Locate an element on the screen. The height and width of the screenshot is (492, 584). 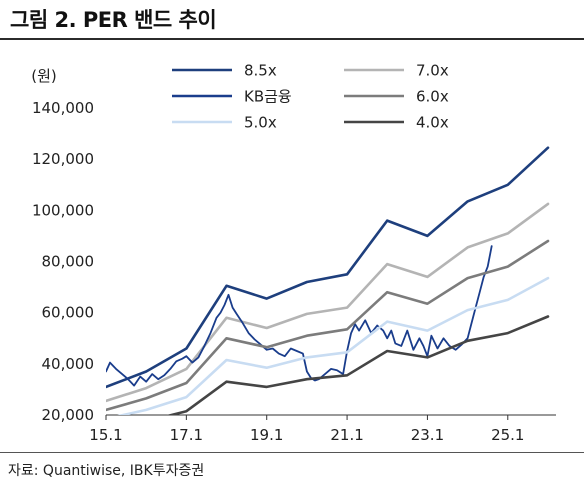
x-tick-labels: 15.1 17.1 19.1 21.1 23.1 25.1 is located at coordinates (306, 435).